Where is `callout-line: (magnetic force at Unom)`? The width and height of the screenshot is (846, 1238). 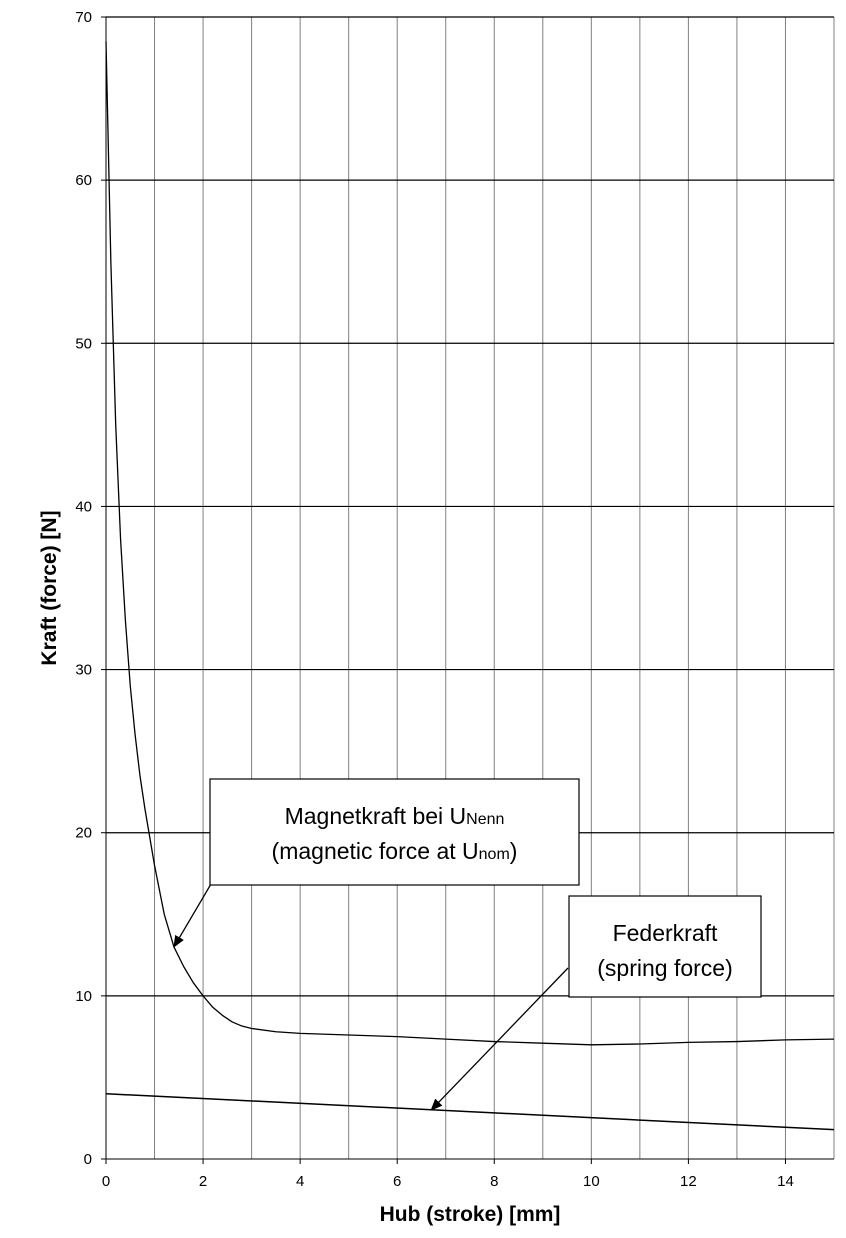
callout-line: (magnetic force at Unom) is located at coordinates (395, 851).